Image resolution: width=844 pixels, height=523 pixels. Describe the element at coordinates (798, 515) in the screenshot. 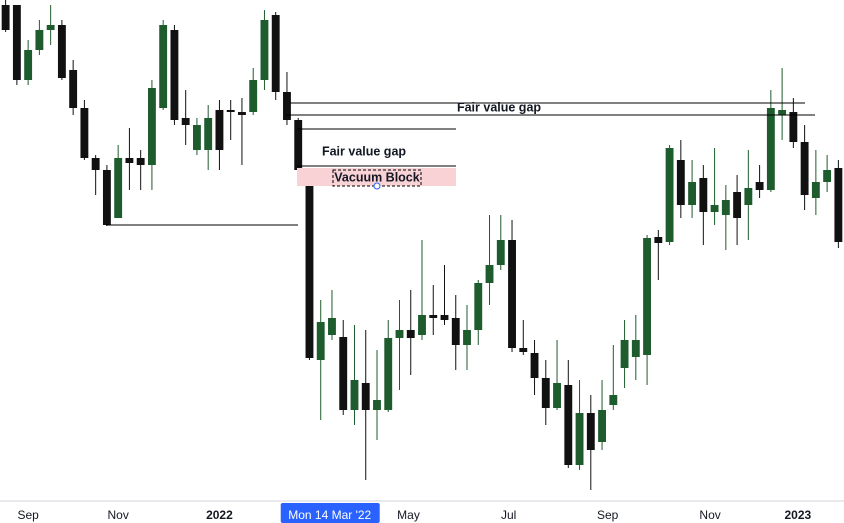

I see `x-tick-label: 2023` at that location.